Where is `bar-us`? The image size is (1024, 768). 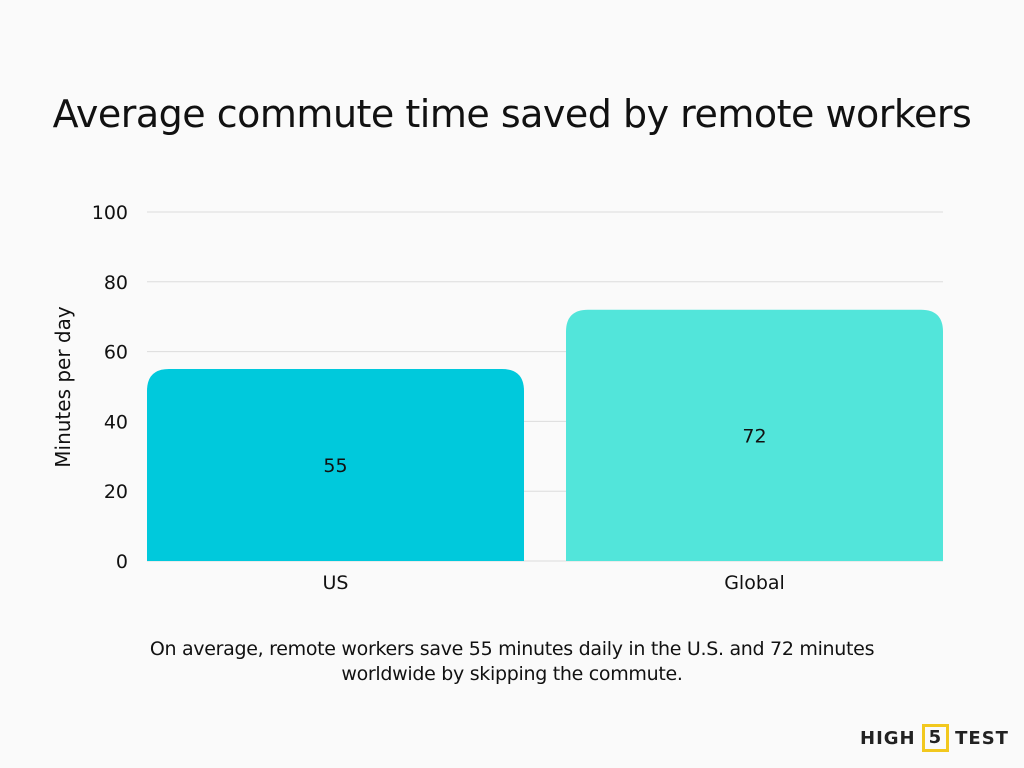 bar-us is located at coordinates (335, 465).